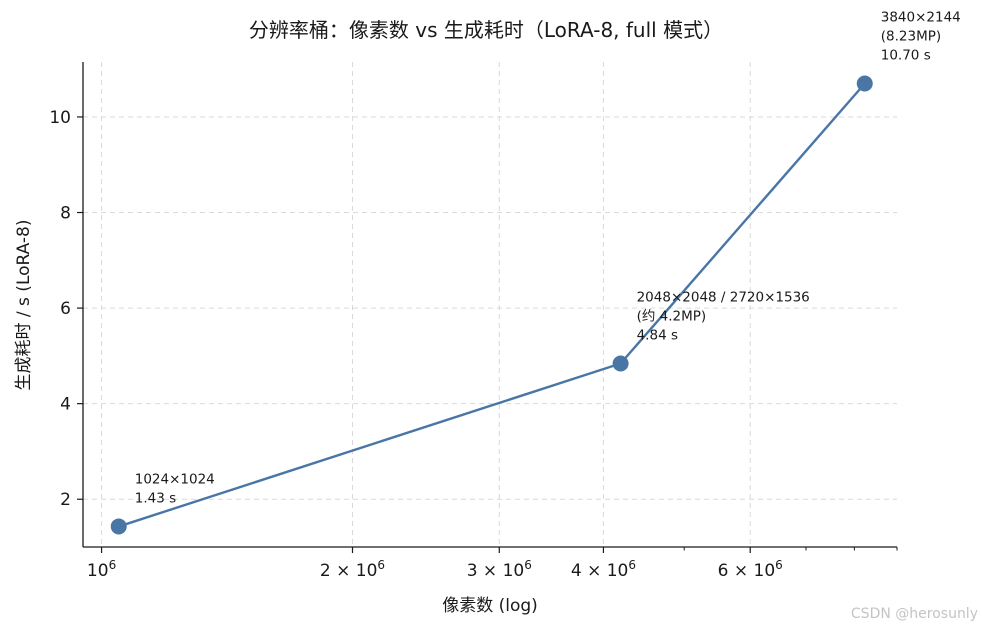  Describe the element at coordinates (750, 569) in the screenshot. I see `x-tick-label: 6 × 10⁶` at that location.